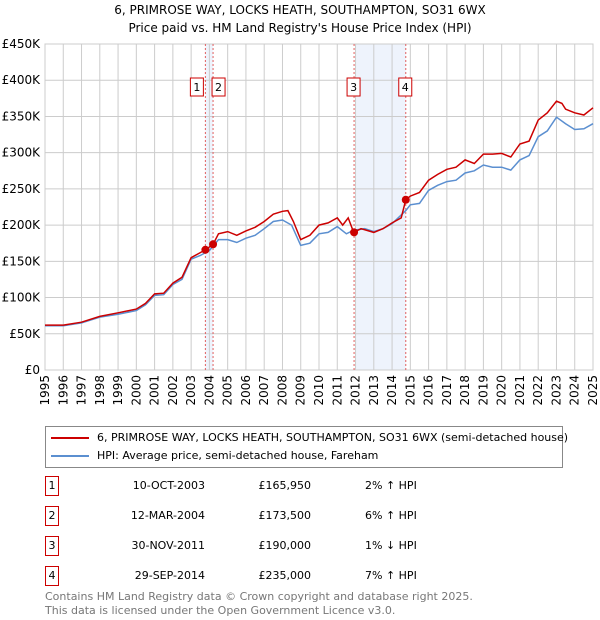 The width and height of the screenshot is (600, 620). I want to click on x-tick-label: 2018, so click(465, 390).